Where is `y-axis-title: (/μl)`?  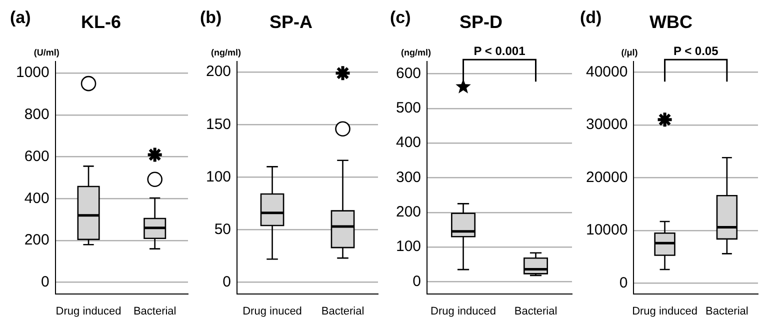 y-axis-title: (/μl) is located at coordinates (629, 53).